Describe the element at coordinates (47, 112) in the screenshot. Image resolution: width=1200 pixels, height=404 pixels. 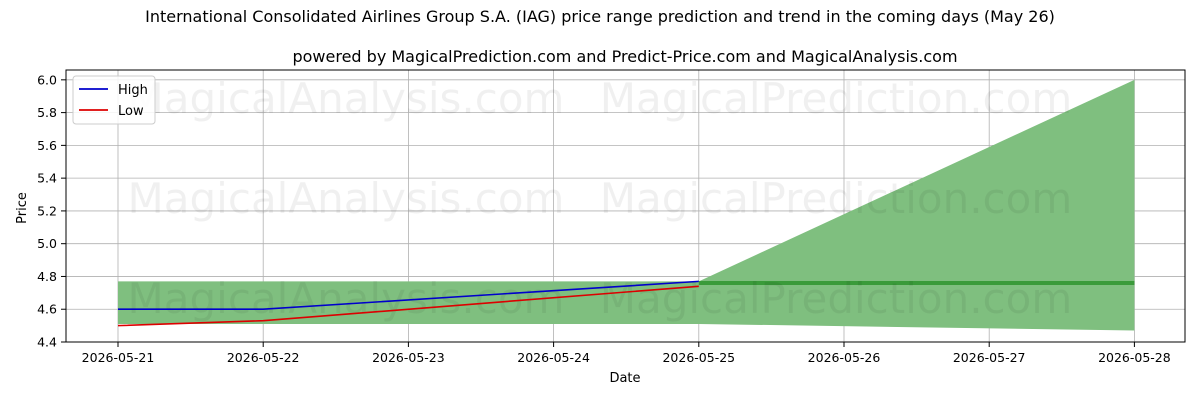
I see `y-tick-label: 5.8` at that location.